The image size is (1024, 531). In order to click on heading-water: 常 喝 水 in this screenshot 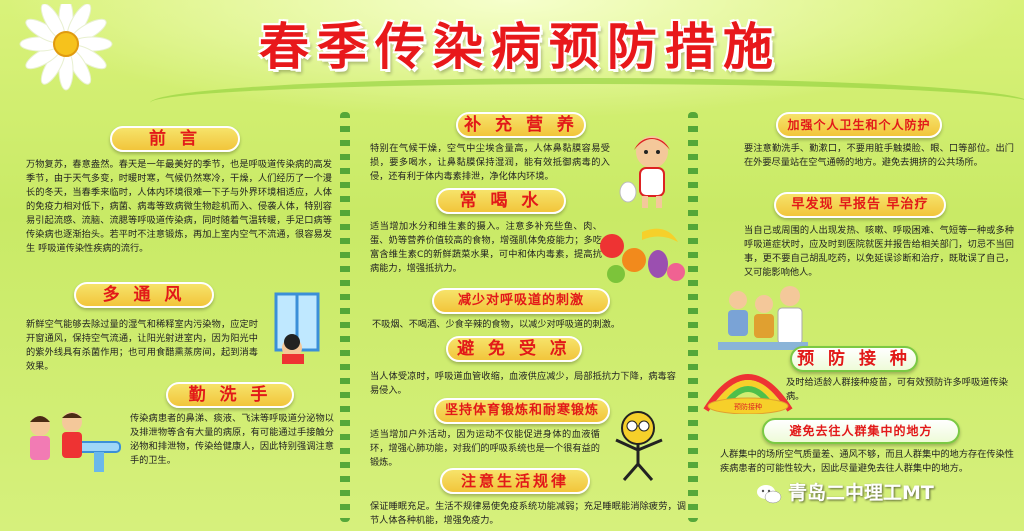, I will do `click(501, 201)`.